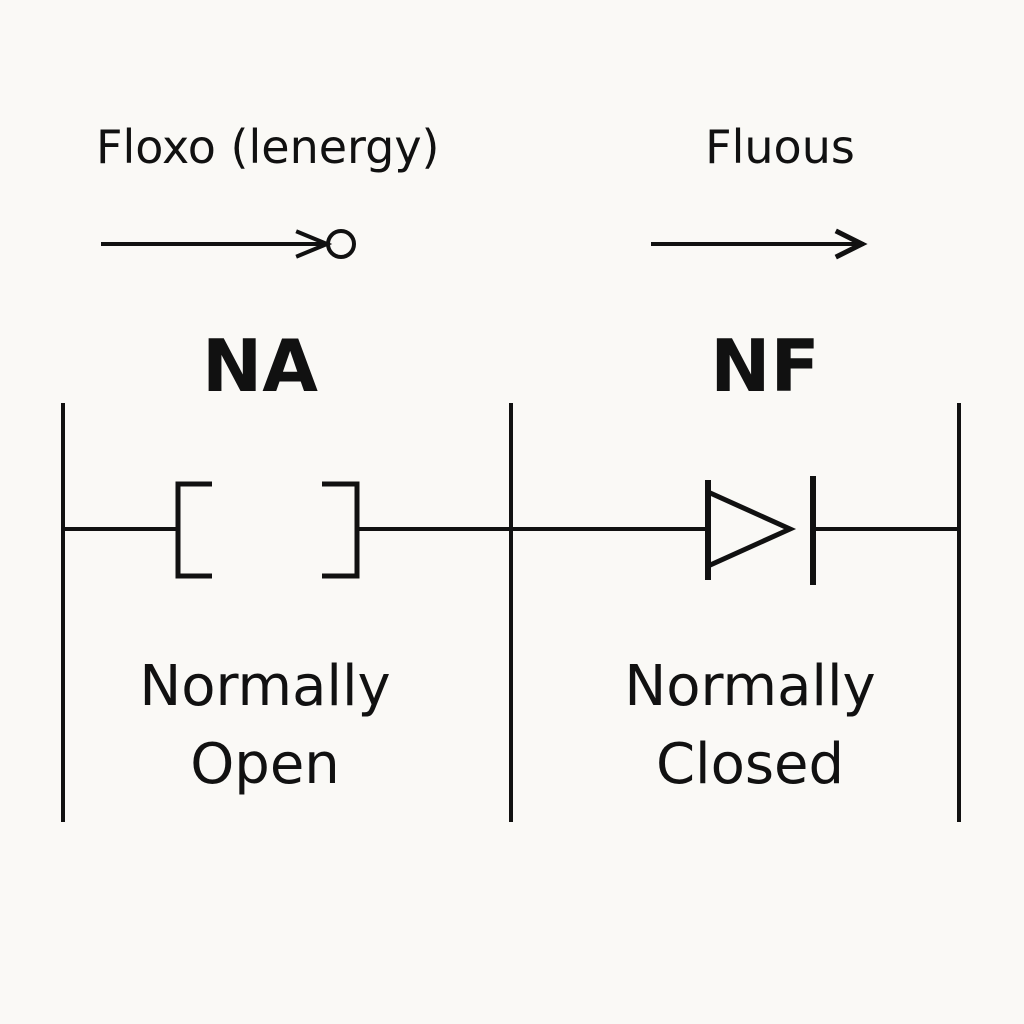 The width and height of the screenshot is (1024, 1024). What do you see at coordinates (765, 366) in the screenshot?
I see `nf-code-label: NF` at bounding box center [765, 366].